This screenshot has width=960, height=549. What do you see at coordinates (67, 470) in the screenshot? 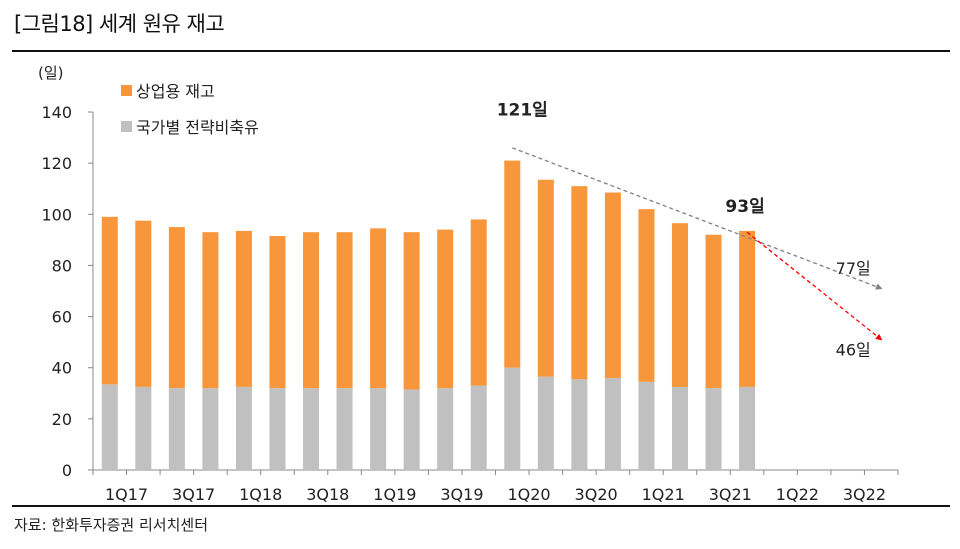
I see `y-tick-label: 0` at bounding box center [67, 470].